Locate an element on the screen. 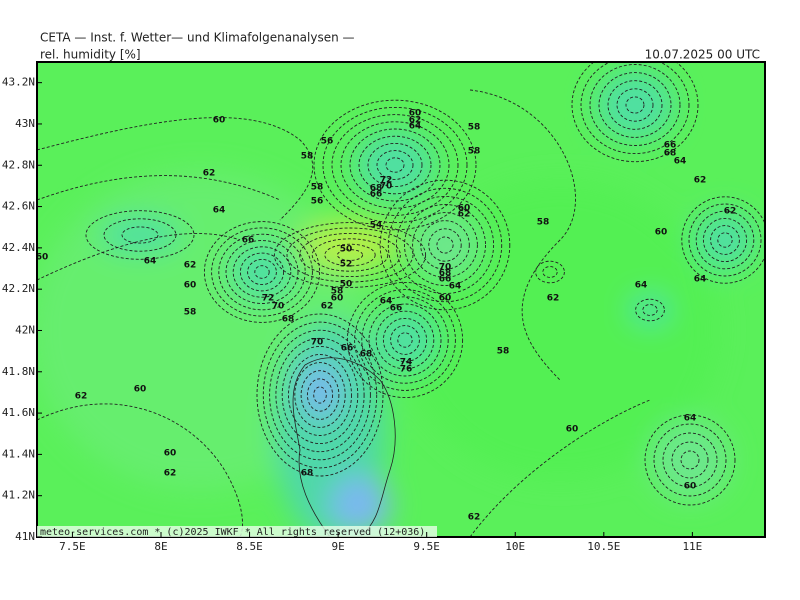 Image resolution: width=800 pixels, height=600 pixels. contour-label: 70 is located at coordinates (386, 187).